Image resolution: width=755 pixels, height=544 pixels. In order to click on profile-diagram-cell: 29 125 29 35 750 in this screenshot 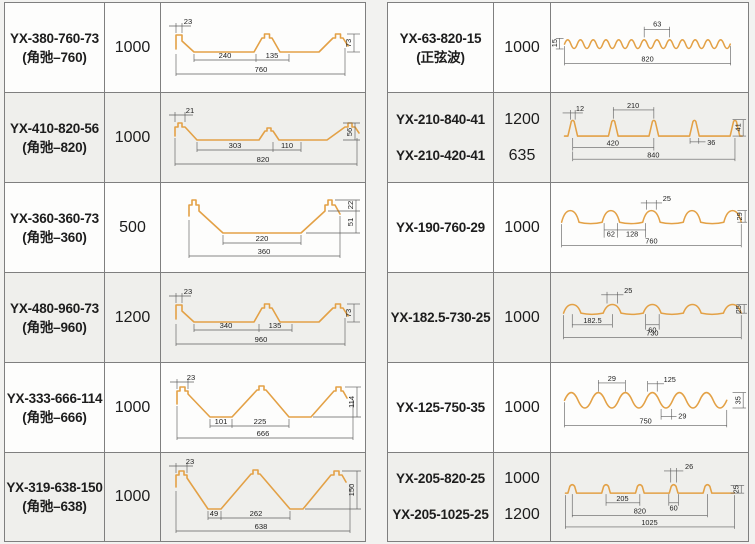, I will do `click(649, 407)`.